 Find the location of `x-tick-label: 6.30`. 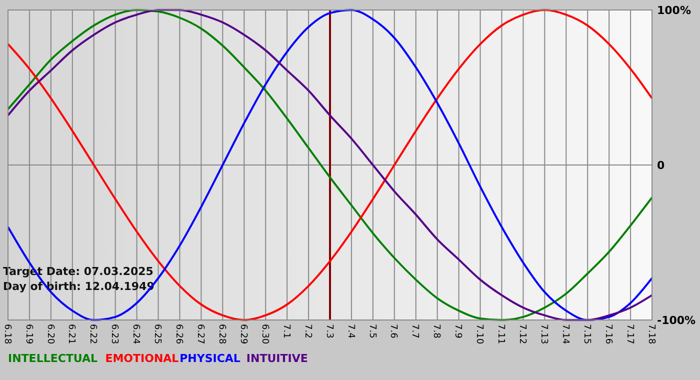

x-tick-label: 6.30 is located at coordinates (264, 334).